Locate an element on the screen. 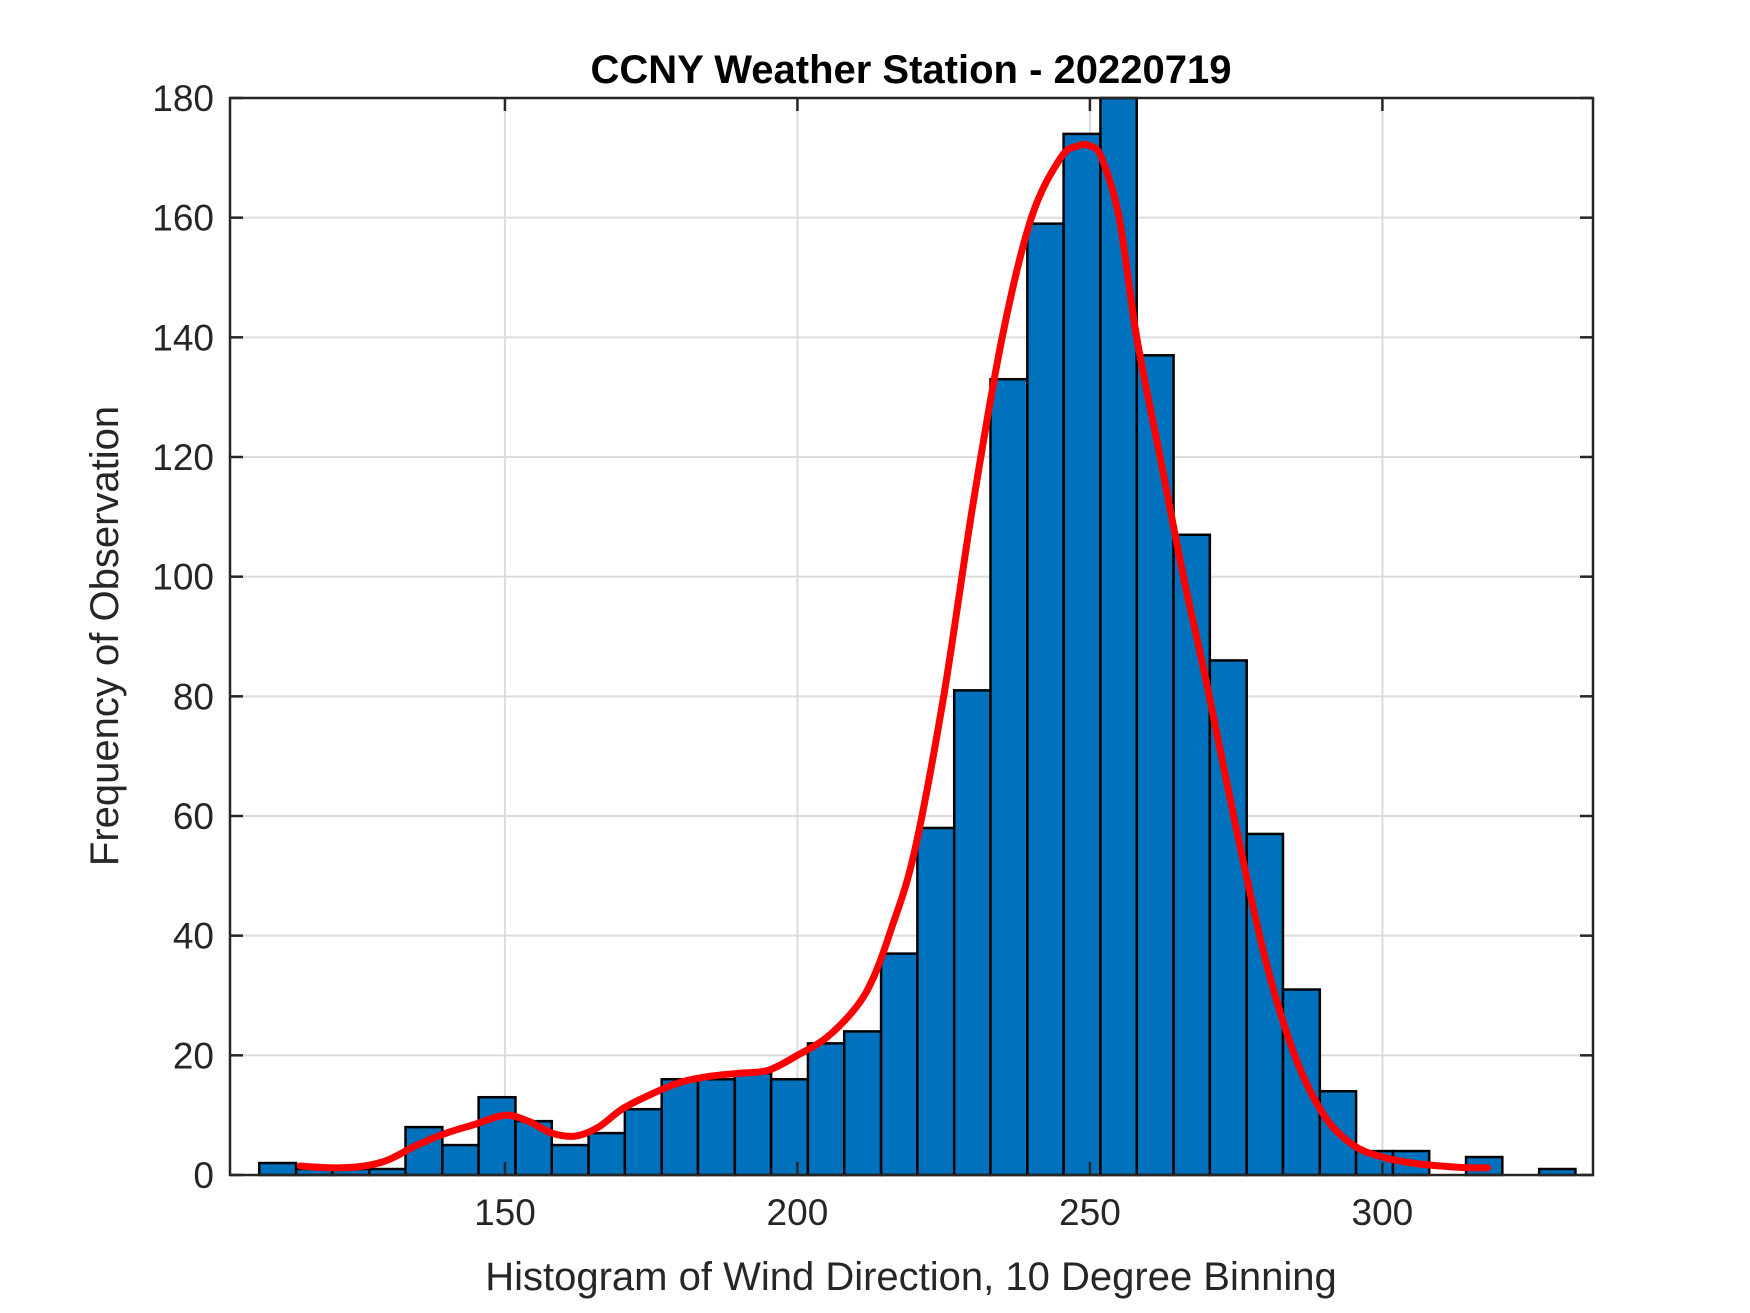 The width and height of the screenshot is (1750, 1313). y-tick-label: 120 is located at coordinates (183, 457).